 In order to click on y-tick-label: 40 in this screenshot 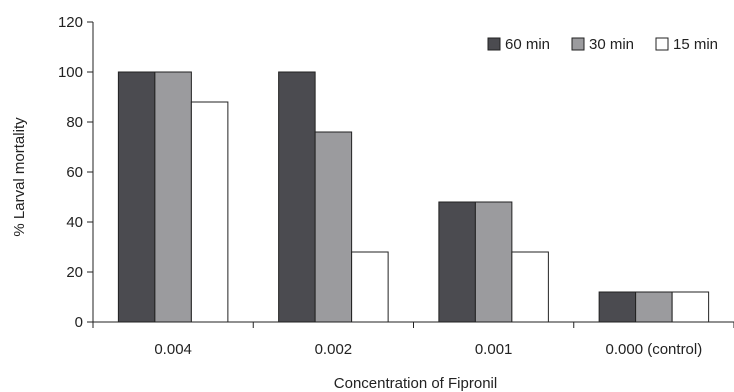, I will do `click(74, 222)`.